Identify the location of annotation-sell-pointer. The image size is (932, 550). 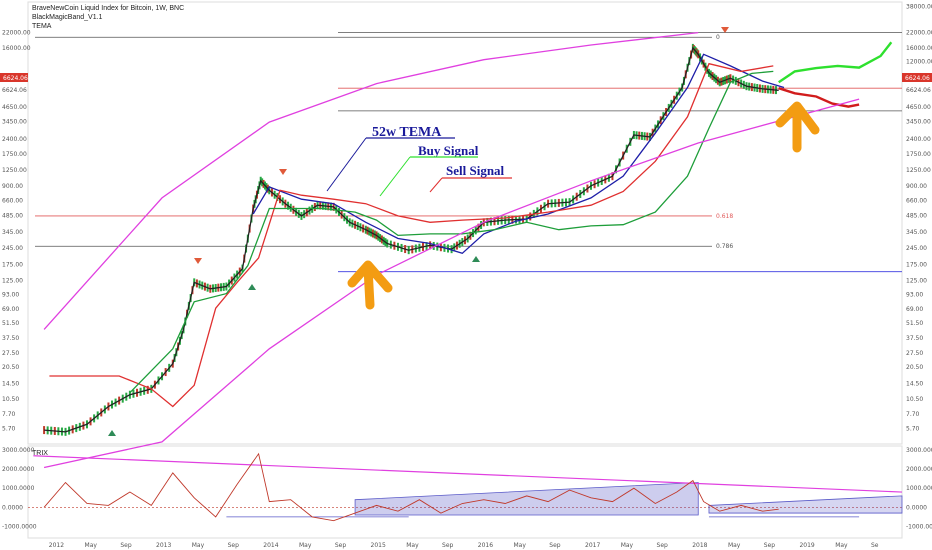
(436, 185).